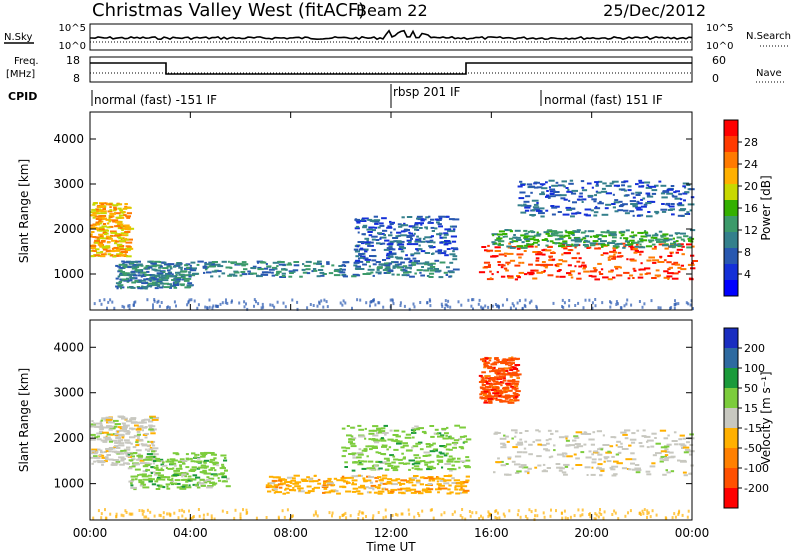  Describe the element at coordinates (751, 230) in the screenshot. I see `power-colorbar-tick-5: 12` at that location.